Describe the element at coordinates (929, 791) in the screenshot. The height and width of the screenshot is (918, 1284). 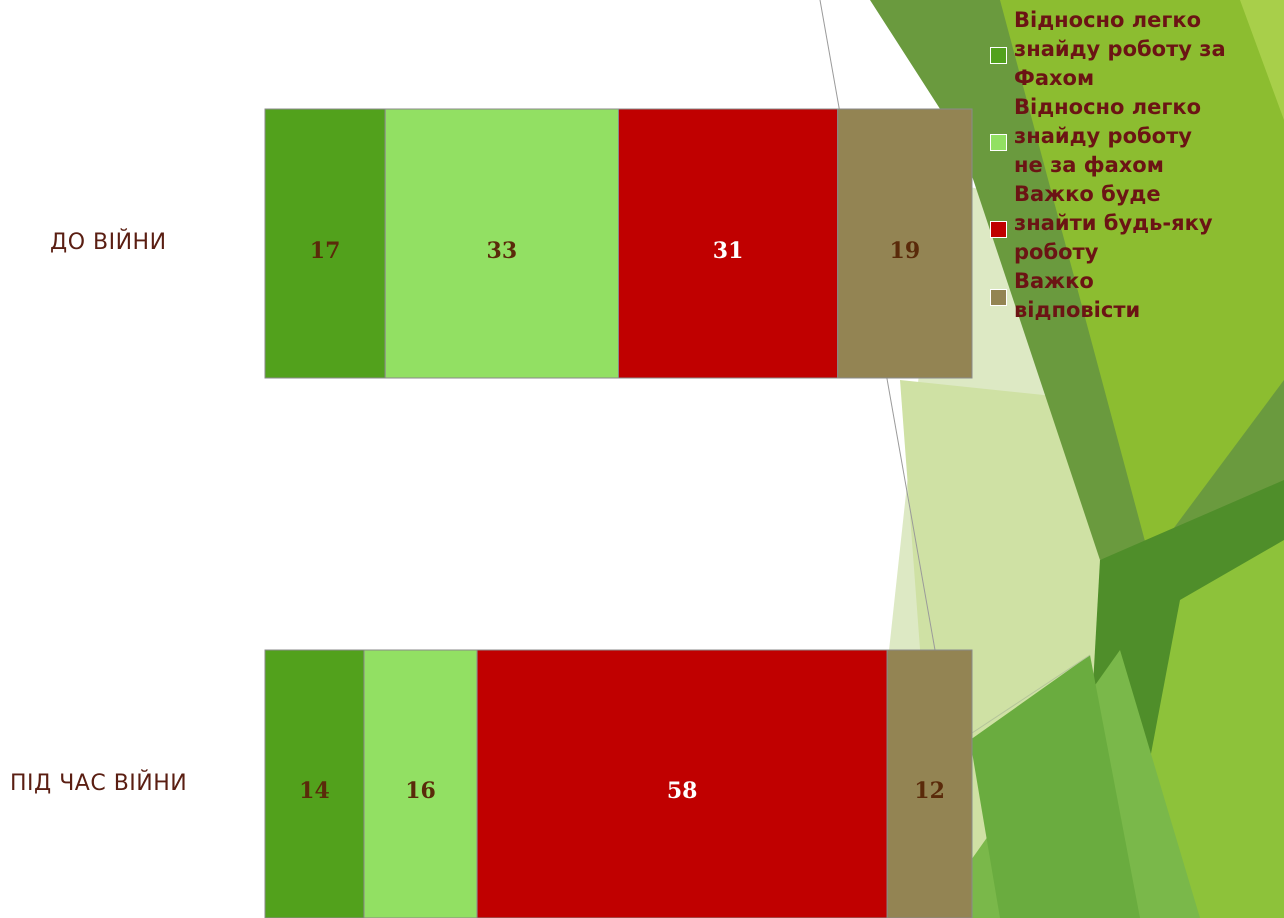
I see `bar-data-label: 12` at that location.